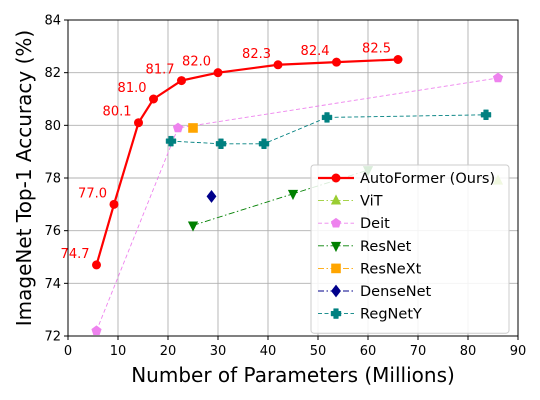 The height and width of the screenshot is (400, 540). I want to click on y-tick-label: 80, so click(52, 126).